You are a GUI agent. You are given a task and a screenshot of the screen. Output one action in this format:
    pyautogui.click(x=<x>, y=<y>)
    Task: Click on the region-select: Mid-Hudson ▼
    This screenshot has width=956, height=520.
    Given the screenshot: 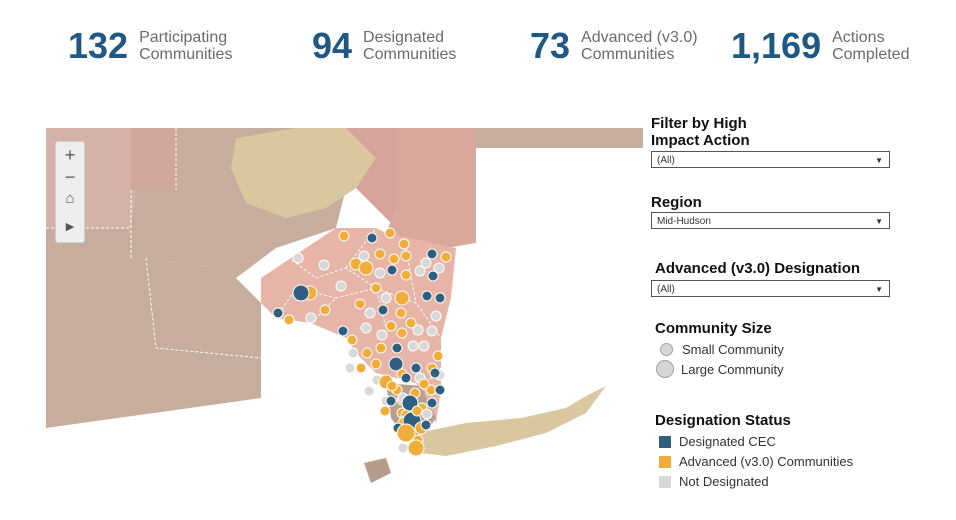 What is the action you would take?
    pyautogui.click(x=770, y=220)
    